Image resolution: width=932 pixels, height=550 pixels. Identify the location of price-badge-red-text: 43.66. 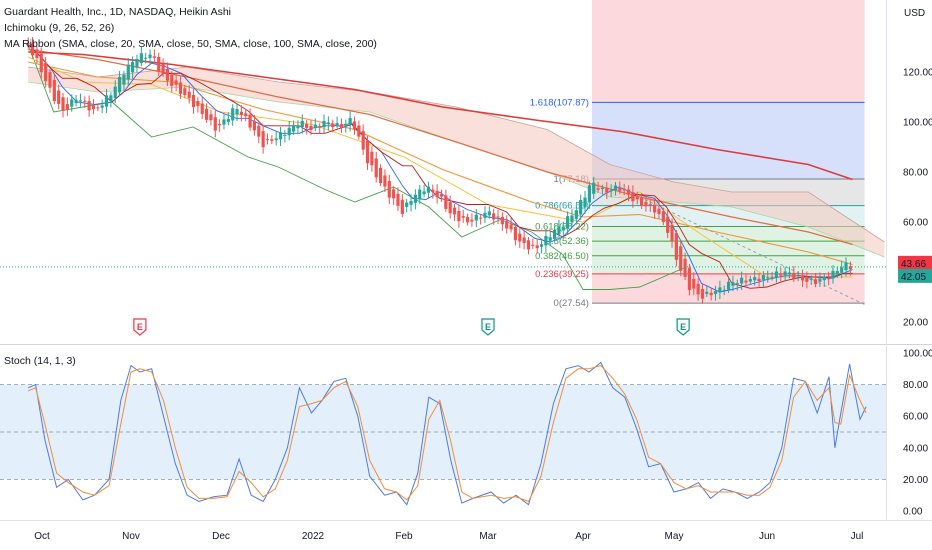
(913, 264).